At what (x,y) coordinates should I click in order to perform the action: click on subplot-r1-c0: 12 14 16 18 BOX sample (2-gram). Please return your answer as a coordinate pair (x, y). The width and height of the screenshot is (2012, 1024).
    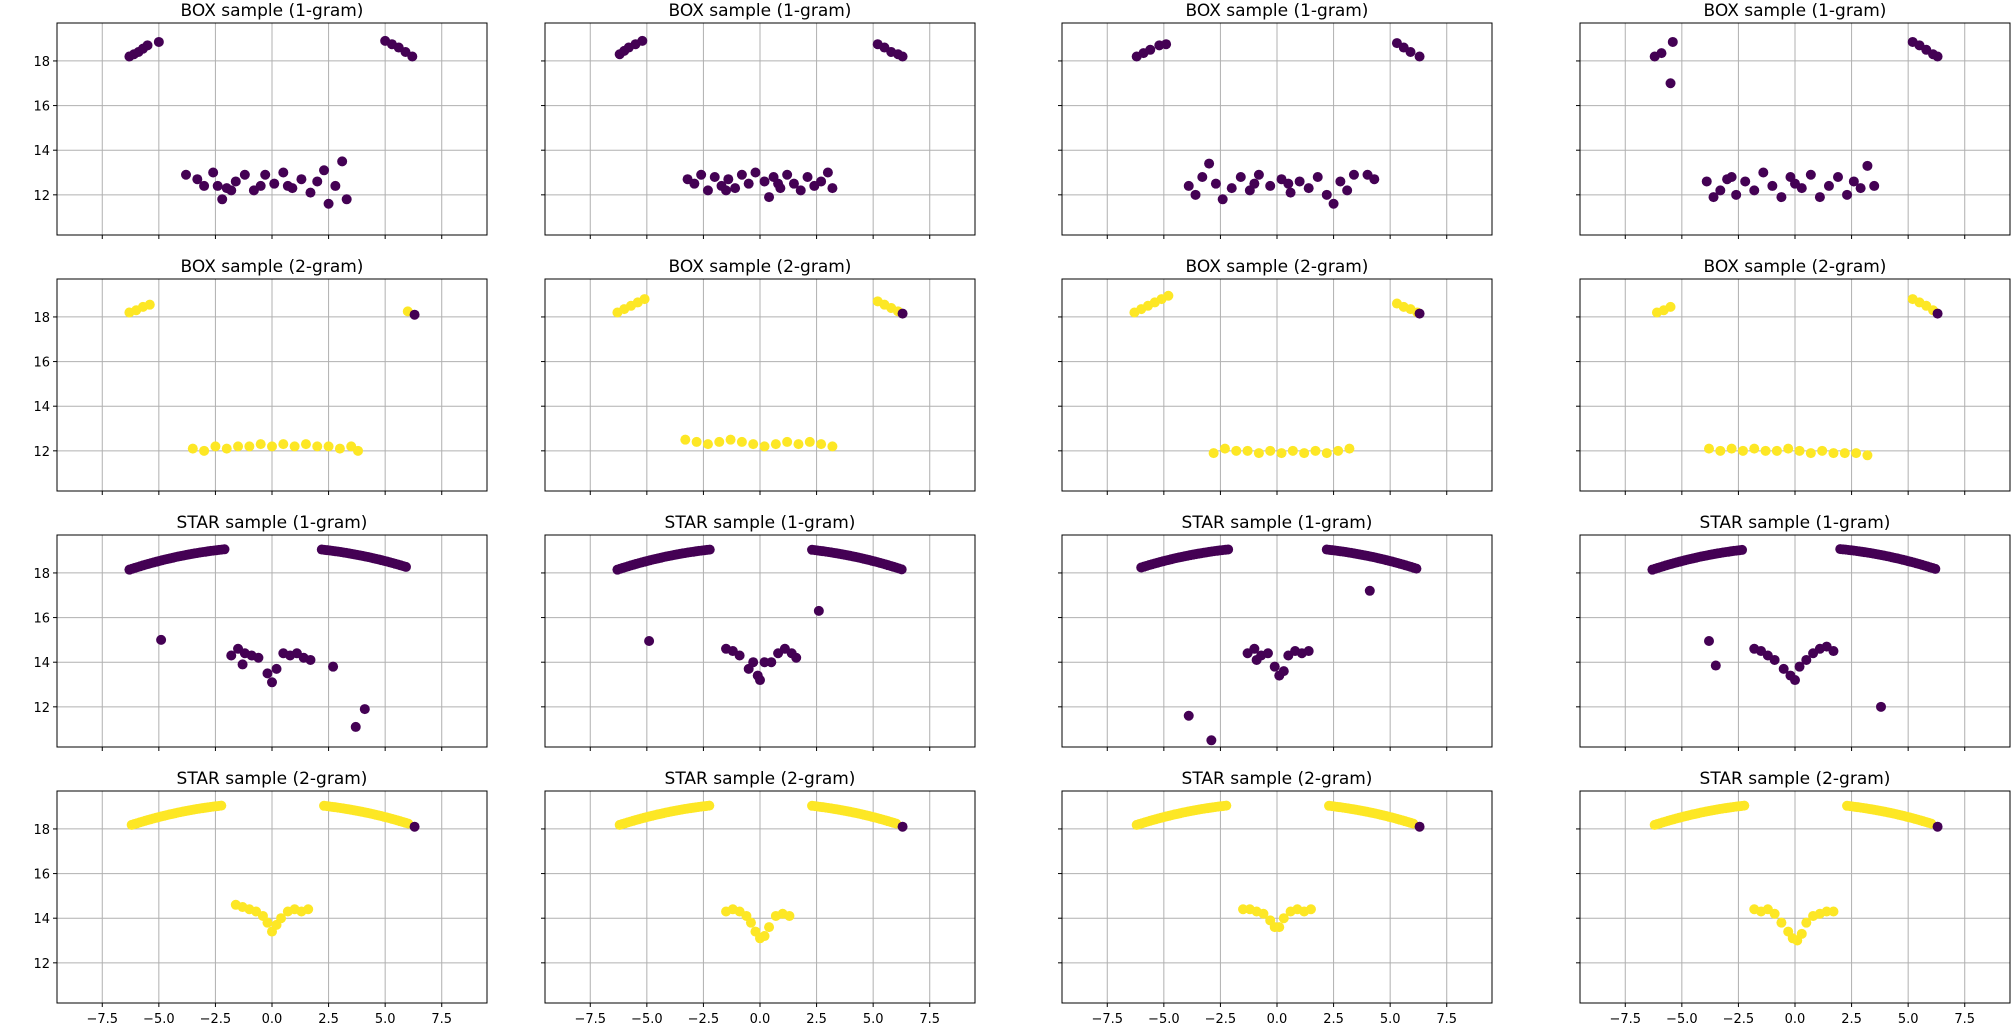
    Looking at the image, I should click on (260, 376).